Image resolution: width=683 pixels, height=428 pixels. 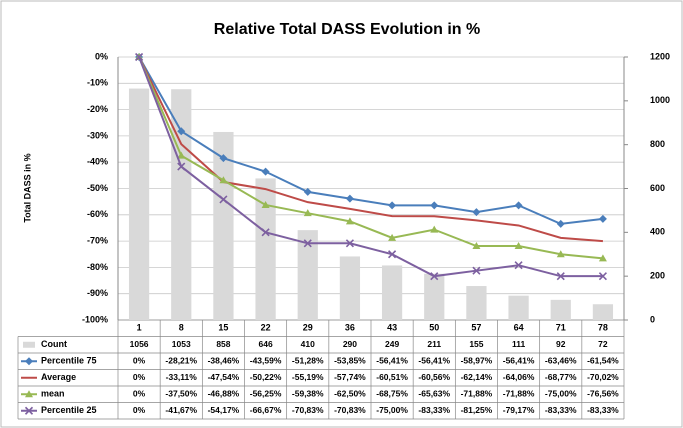 I want to click on table-cell: -47,54%, so click(x=224, y=377).